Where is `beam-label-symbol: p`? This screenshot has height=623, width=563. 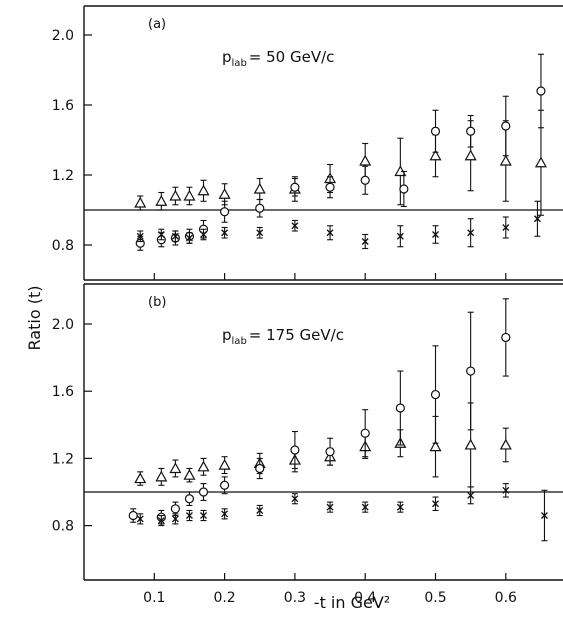
beam-label-symbol: p is located at coordinates (227, 335).